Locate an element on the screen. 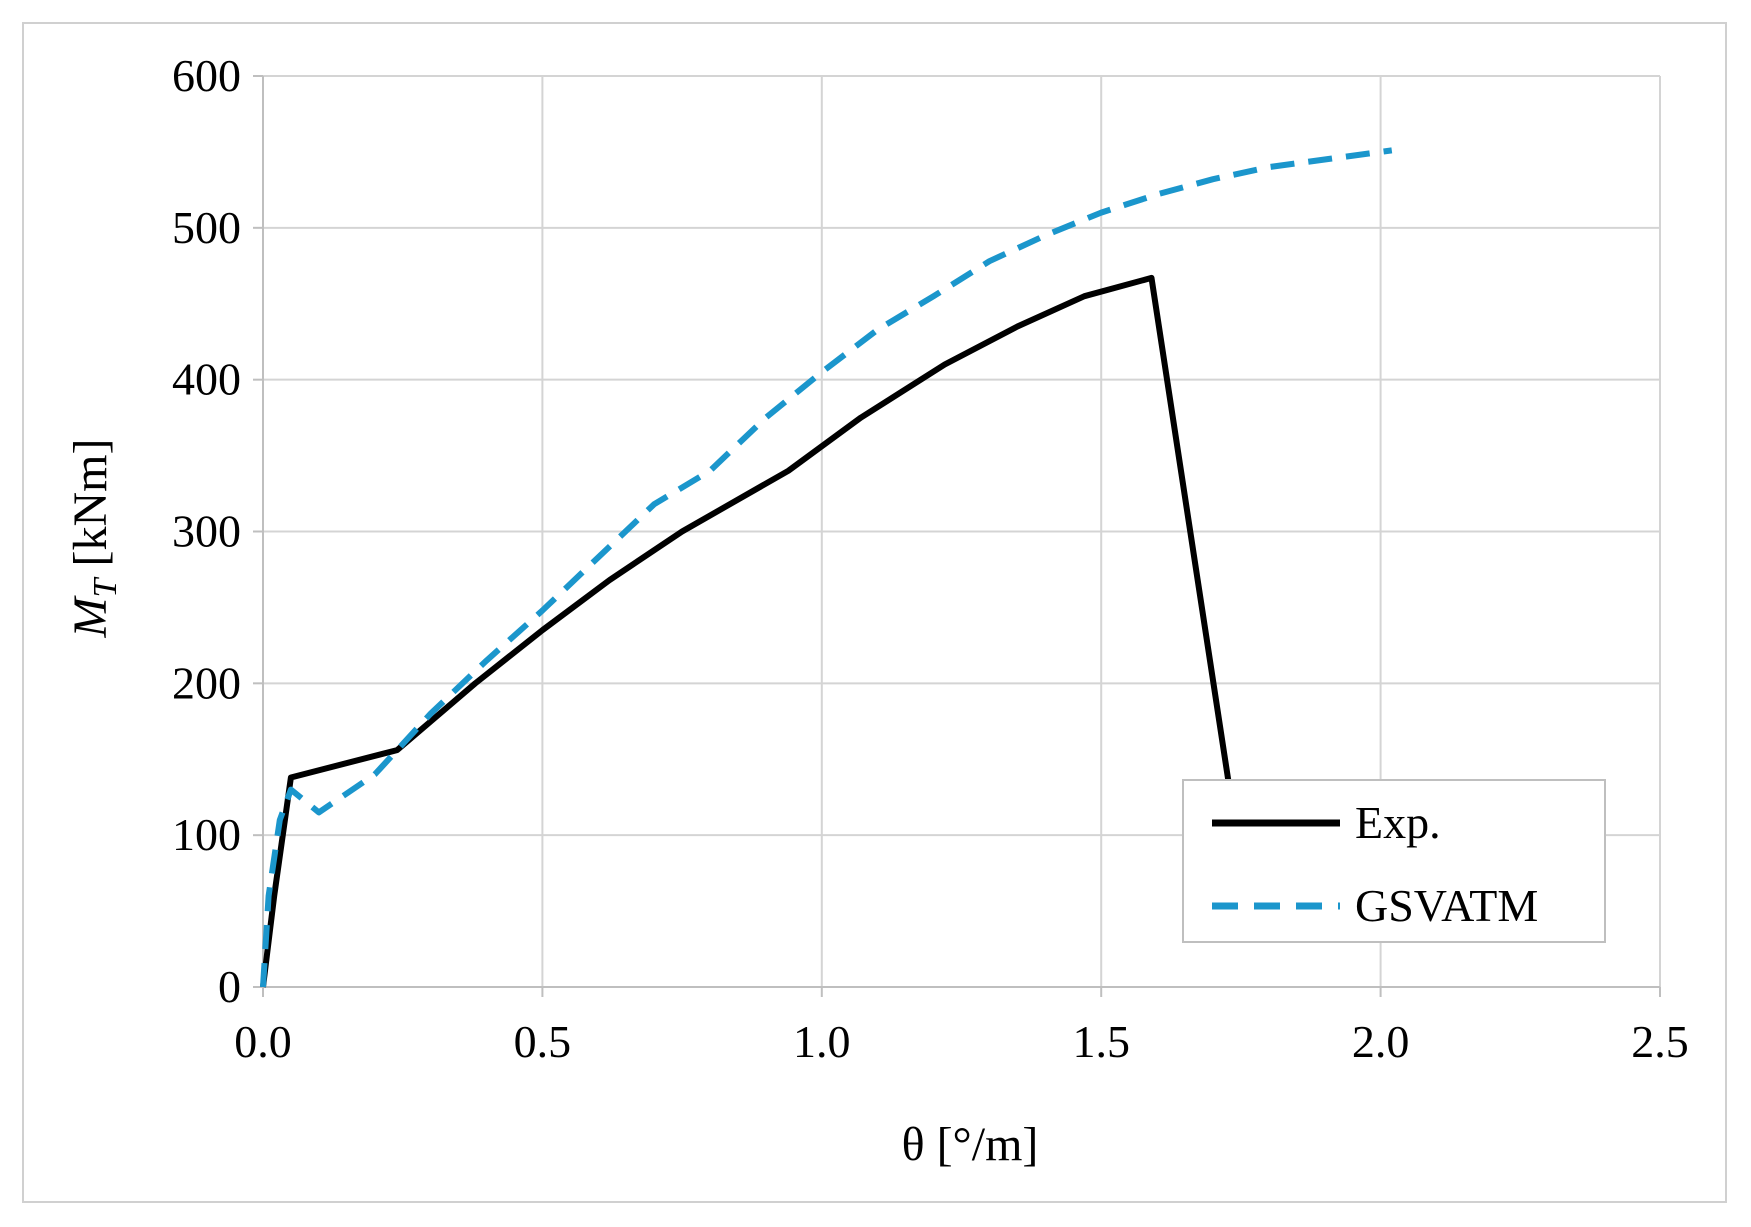 The width and height of the screenshot is (1751, 1227). y-tick-label: 100 is located at coordinates (206, 834).